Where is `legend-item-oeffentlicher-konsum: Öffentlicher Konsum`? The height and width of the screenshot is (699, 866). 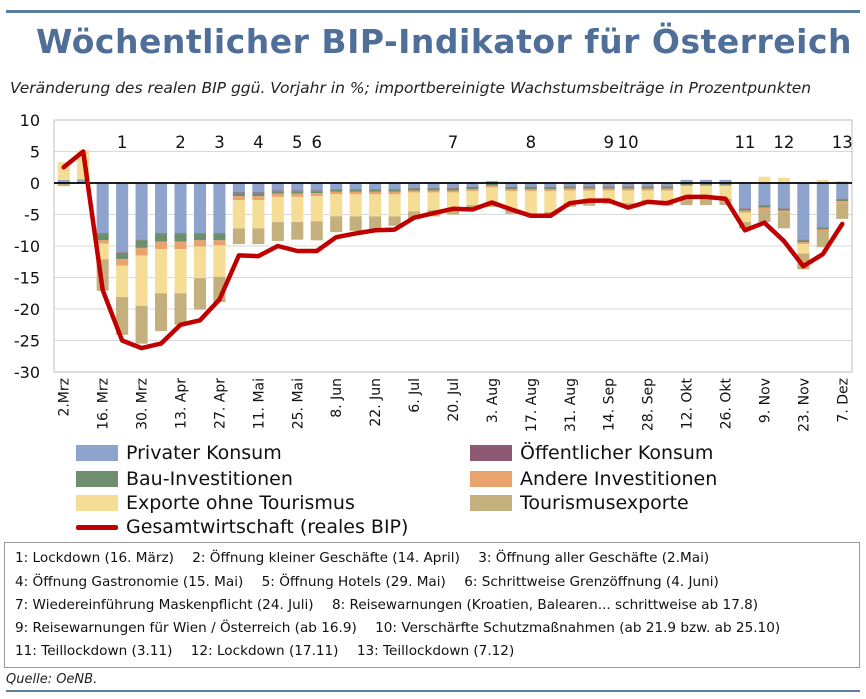
legend-item-oeffentlicher-konsum: Öffentlicher Konsum is located at coordinates (591, 453).